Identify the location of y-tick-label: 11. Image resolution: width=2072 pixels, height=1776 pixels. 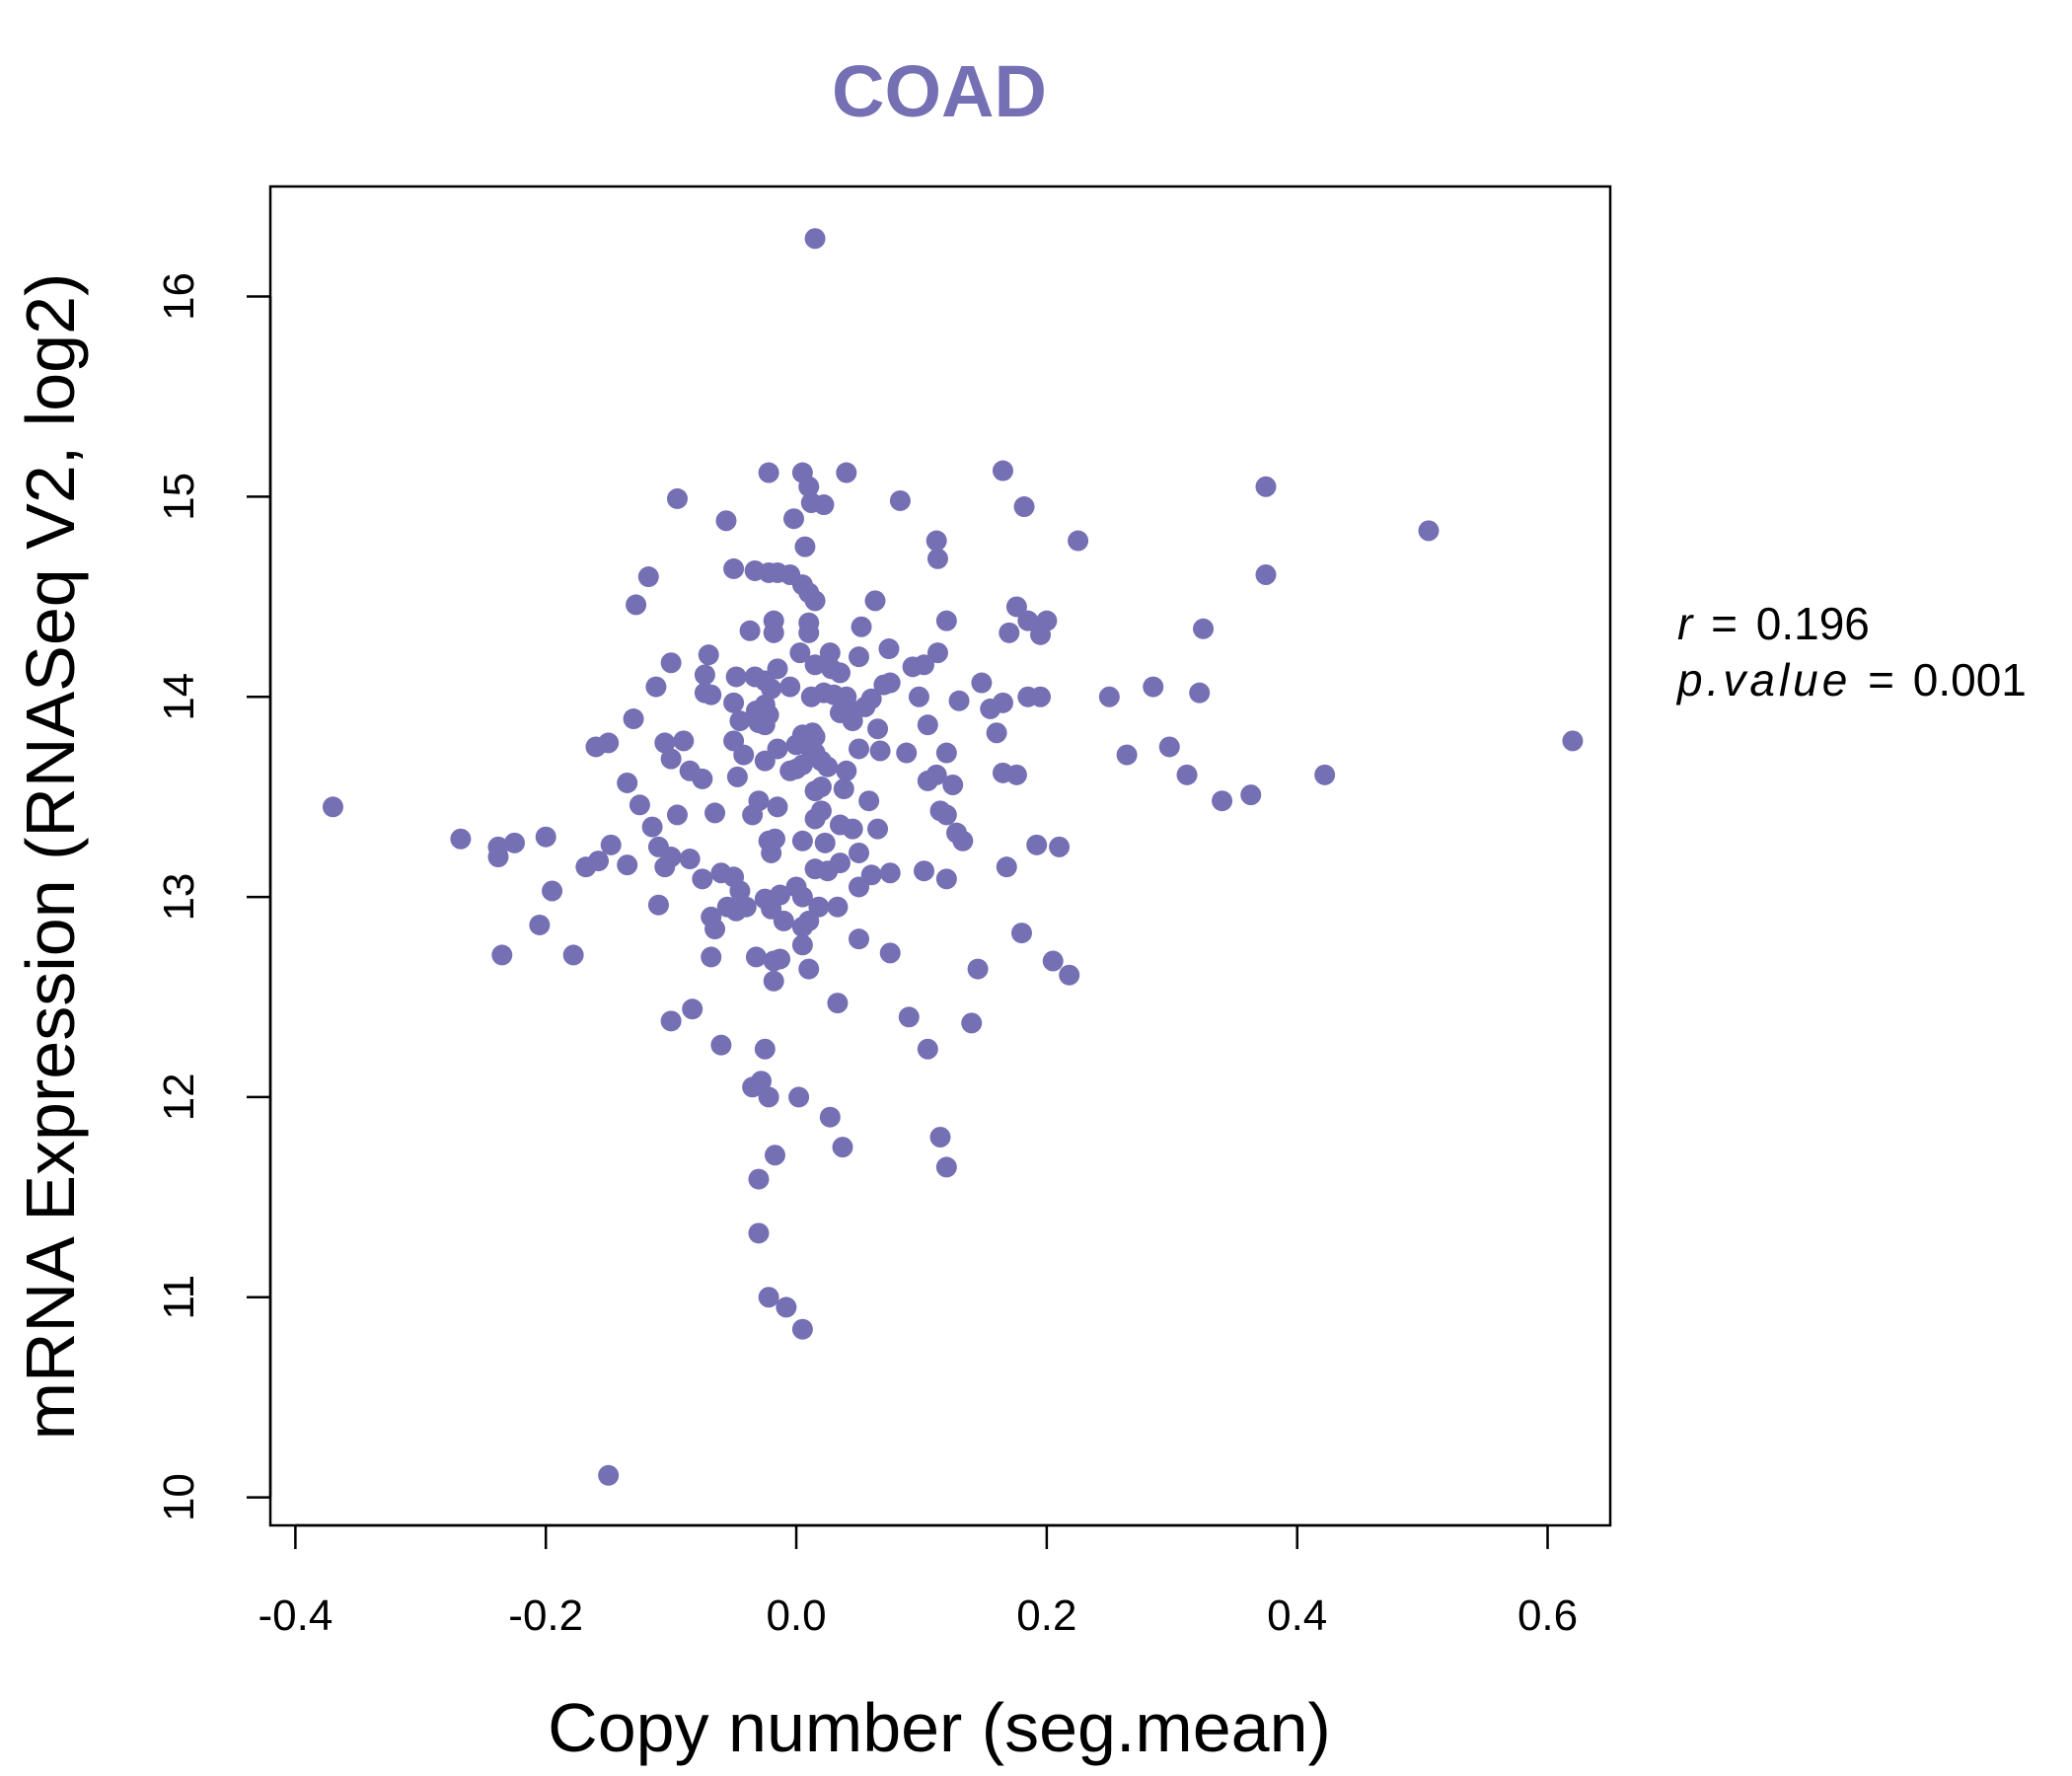
(179, 1298).